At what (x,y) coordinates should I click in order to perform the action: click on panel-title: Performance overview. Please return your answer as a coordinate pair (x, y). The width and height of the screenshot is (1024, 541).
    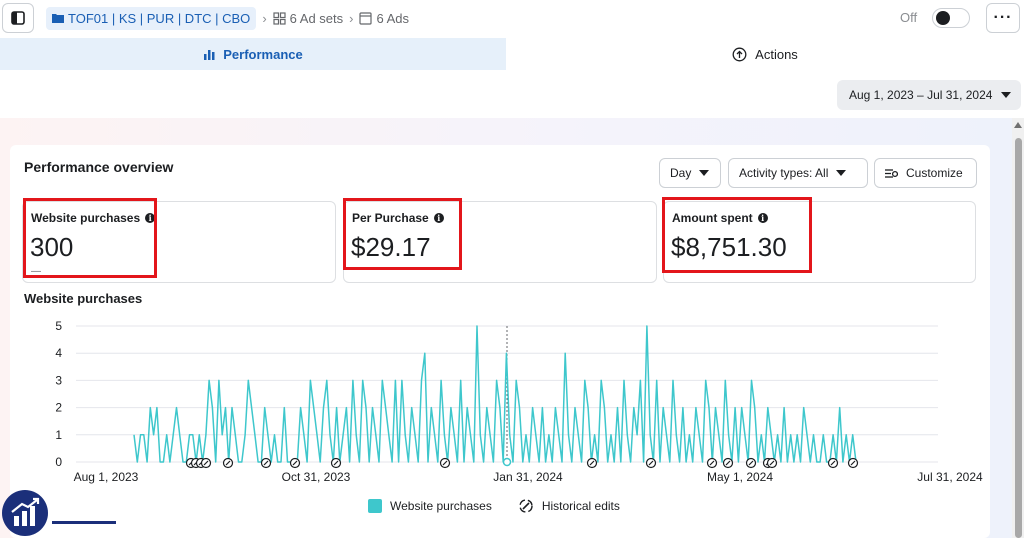
    Looking at the image, I should click on (99, 167).